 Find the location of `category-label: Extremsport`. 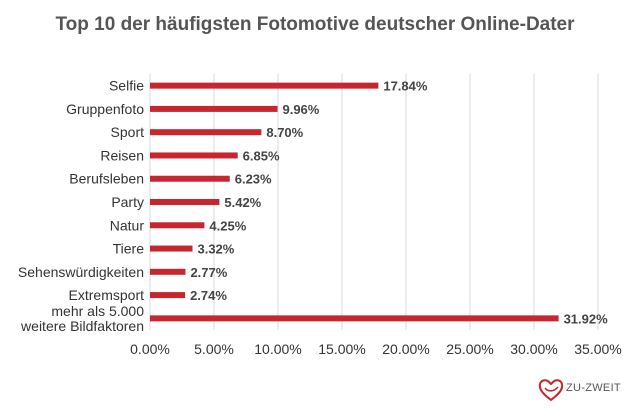

category-label: Extremsport is located at coordinates (107, 295).